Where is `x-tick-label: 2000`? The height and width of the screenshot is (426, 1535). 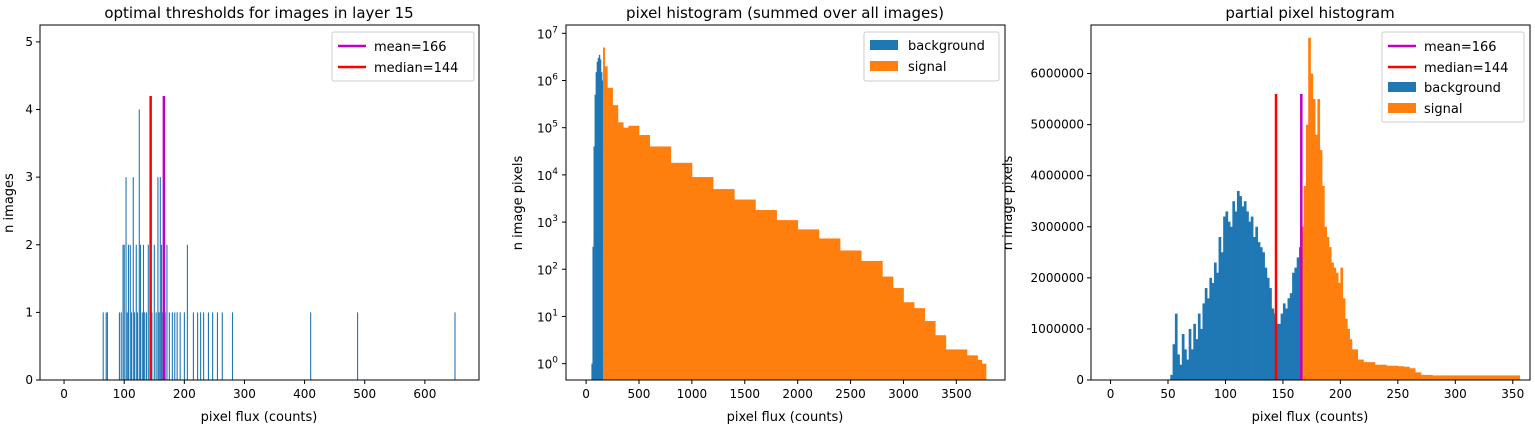
x-tick-label: 2000 is located at coordinates (797, 394).